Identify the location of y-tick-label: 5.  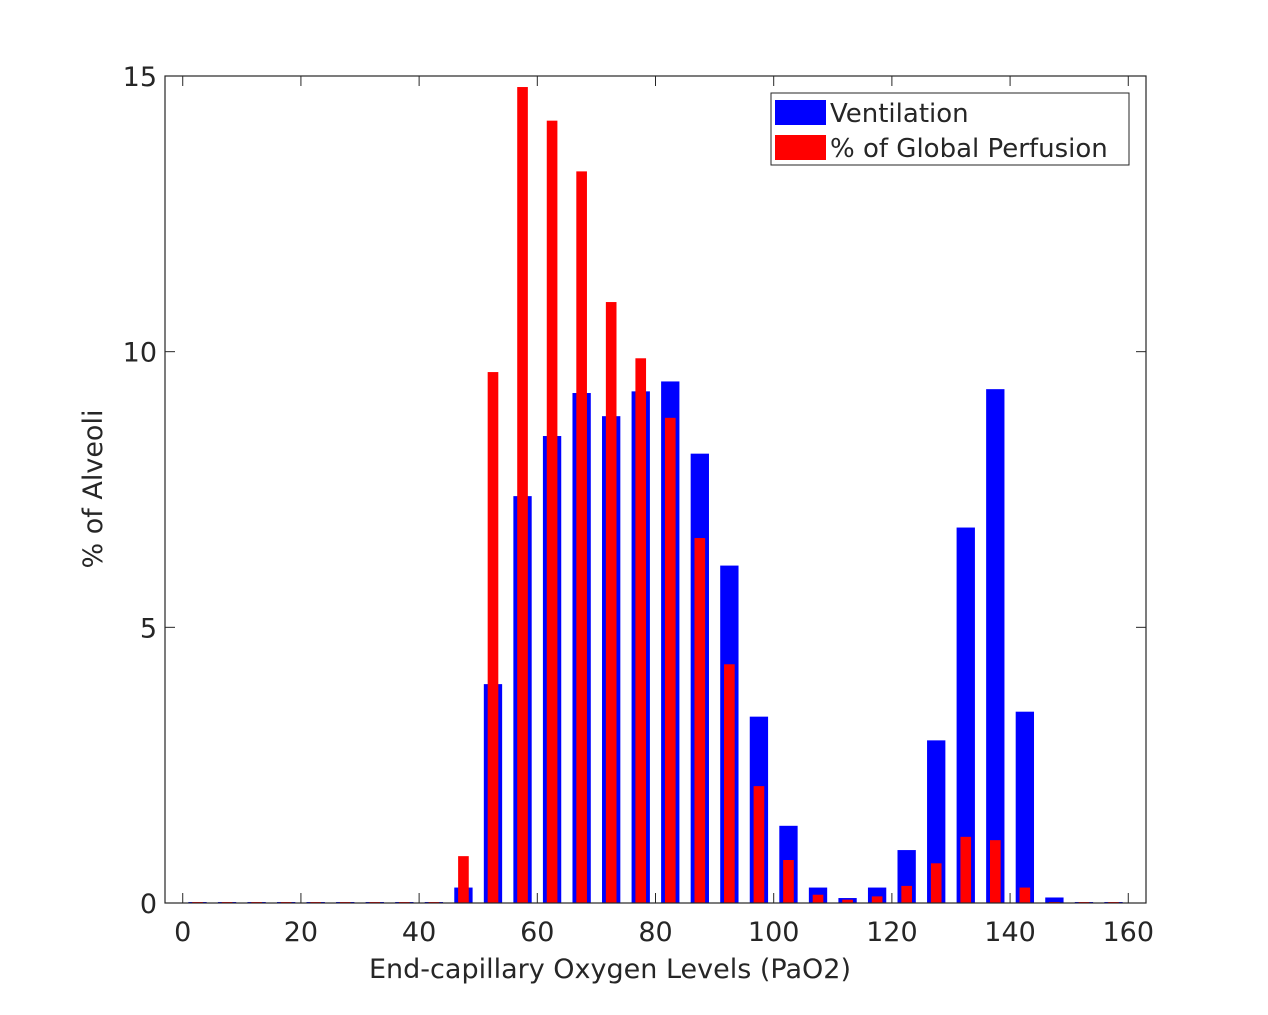
(148, 628).